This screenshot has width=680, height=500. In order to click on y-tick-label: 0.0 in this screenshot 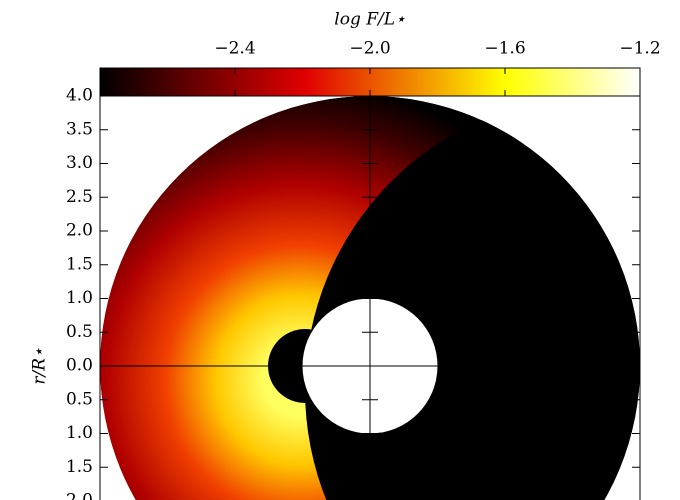, I will do `click(79, 366)`.